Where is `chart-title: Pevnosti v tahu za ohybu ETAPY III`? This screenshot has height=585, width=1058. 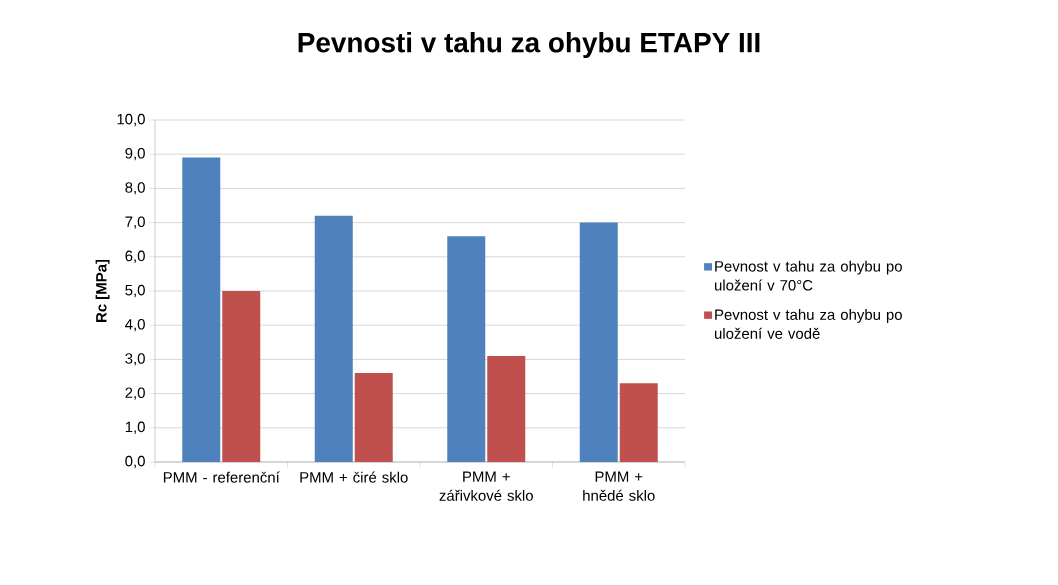 chart-title: Pevnosti v tahu za ohybu ETAPY III is located at coordinates (529, 45).